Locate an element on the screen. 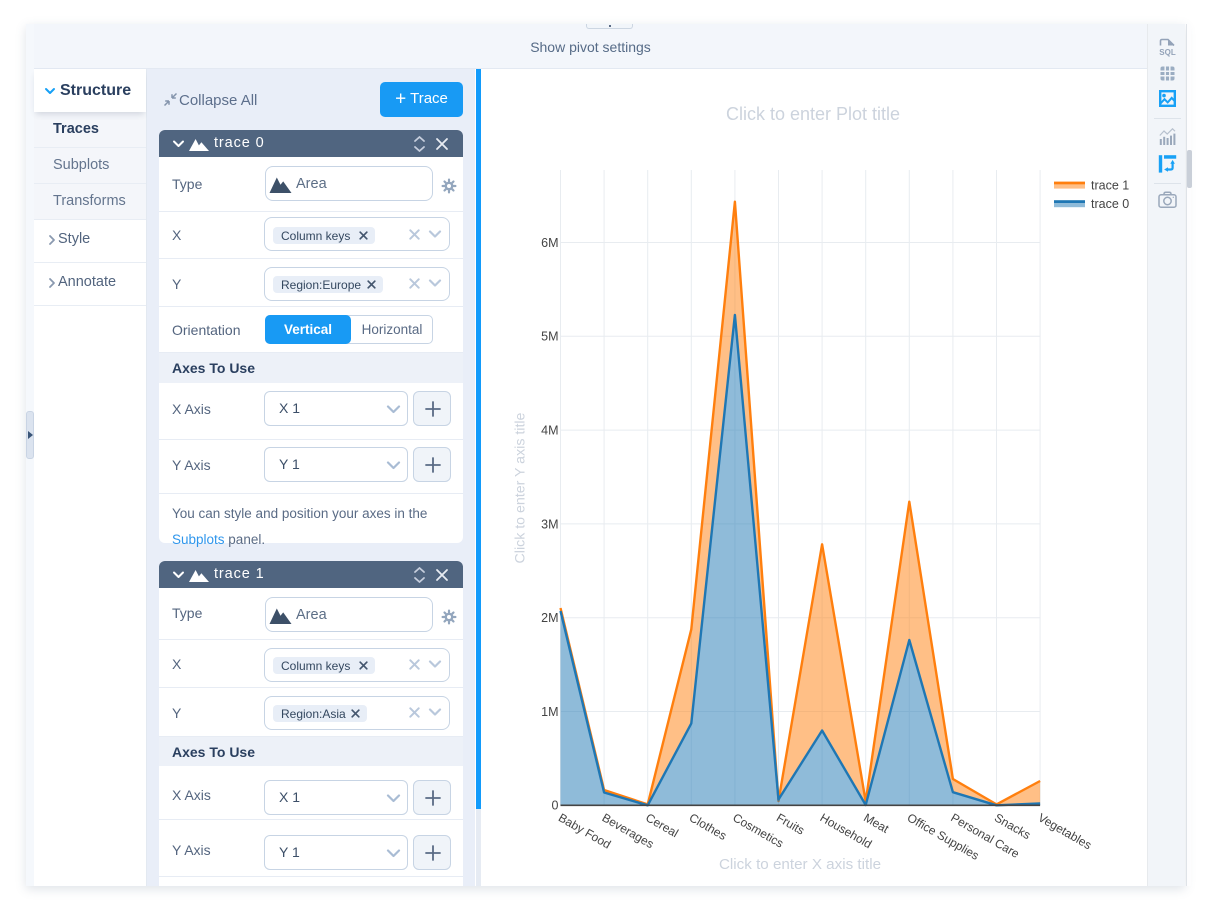 The height and width of the screenshot is (909, 1213). svg-text: 0 is located at coordinates (555, 806).